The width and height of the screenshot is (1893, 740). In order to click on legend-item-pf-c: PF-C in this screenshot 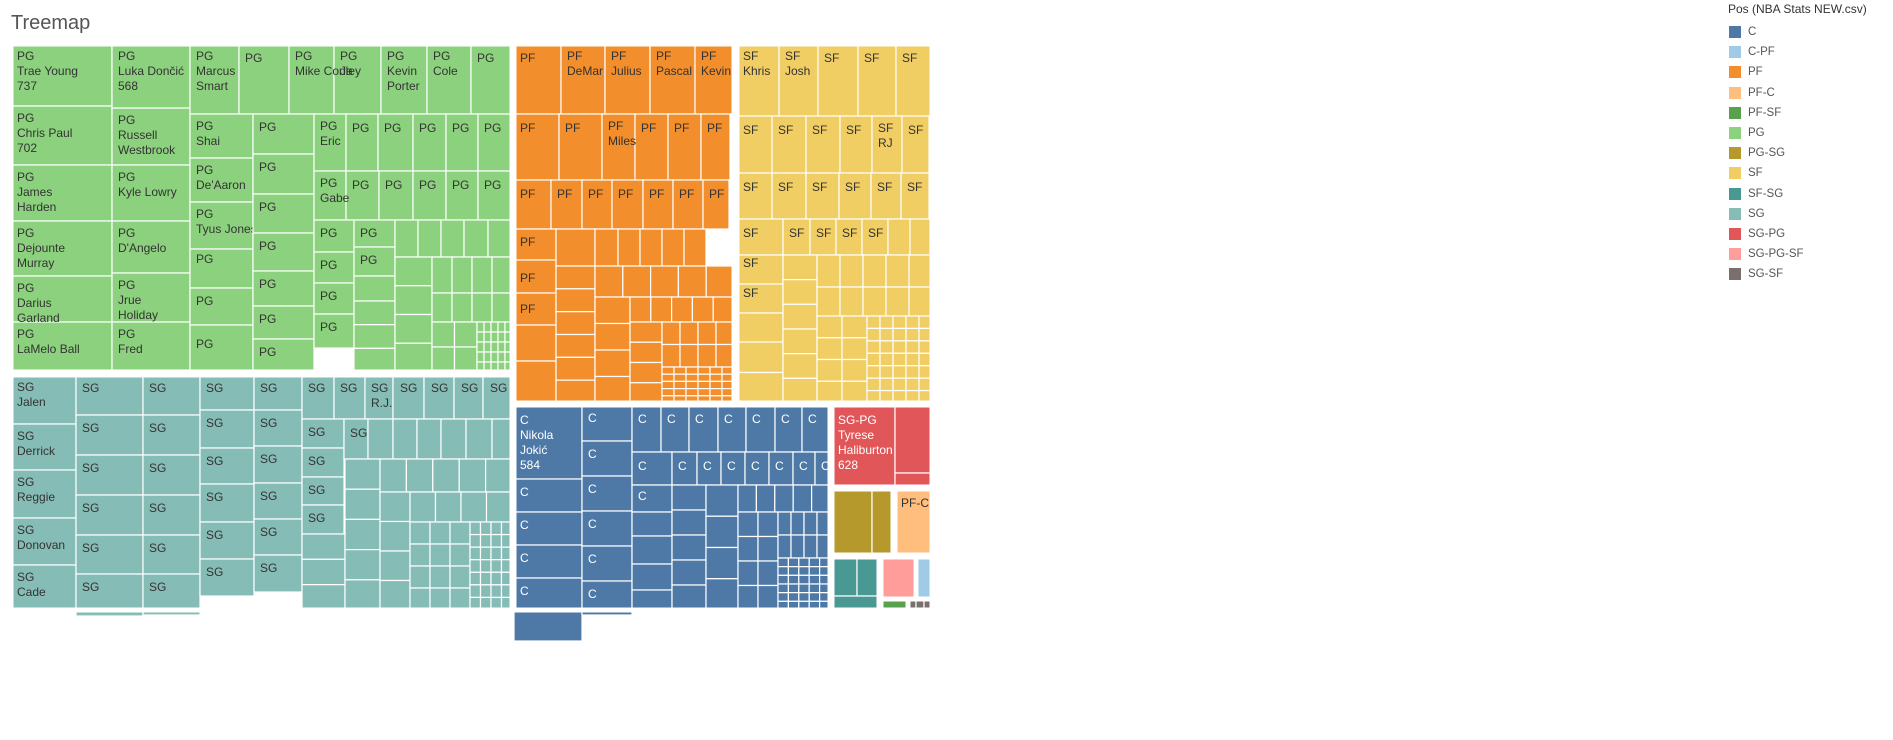, I will do `click(1808, 93)`.